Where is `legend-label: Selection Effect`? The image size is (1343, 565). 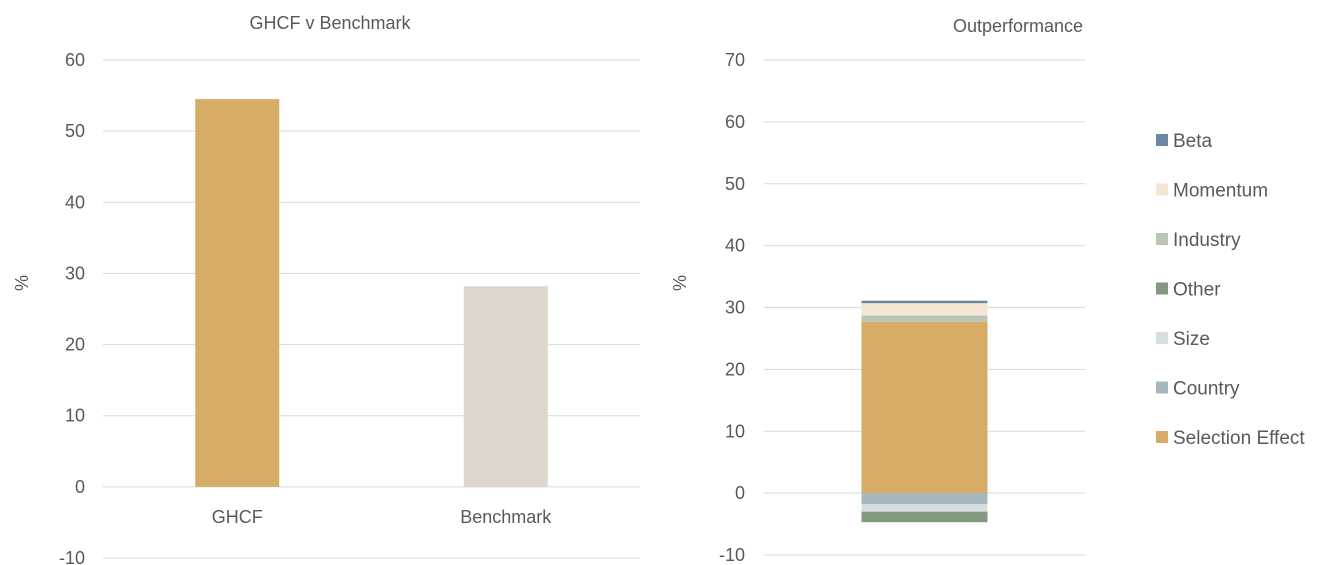 legend-label: Selection Effect is located at coordinates (1239, 438).